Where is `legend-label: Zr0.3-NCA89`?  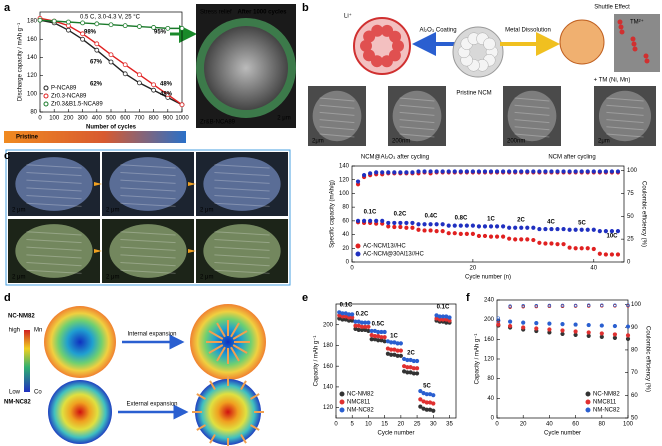 legend-label: Zr0.3-NCA89 is located at coordinates (69, 97).